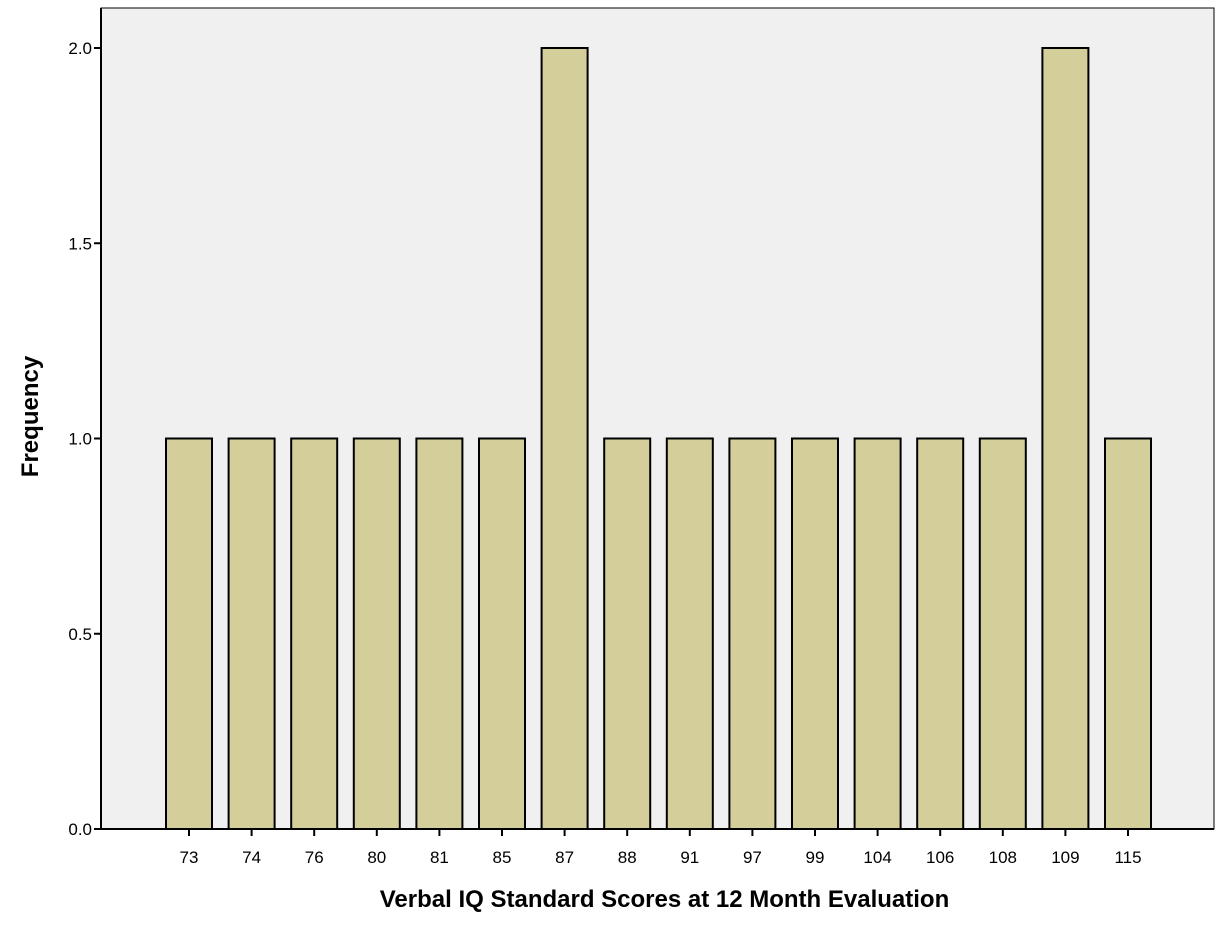  What do you see at coordinates (80, 829) in the screenshot?
I see `y-tick-label: 0.0` at bounding box center [80, 829].